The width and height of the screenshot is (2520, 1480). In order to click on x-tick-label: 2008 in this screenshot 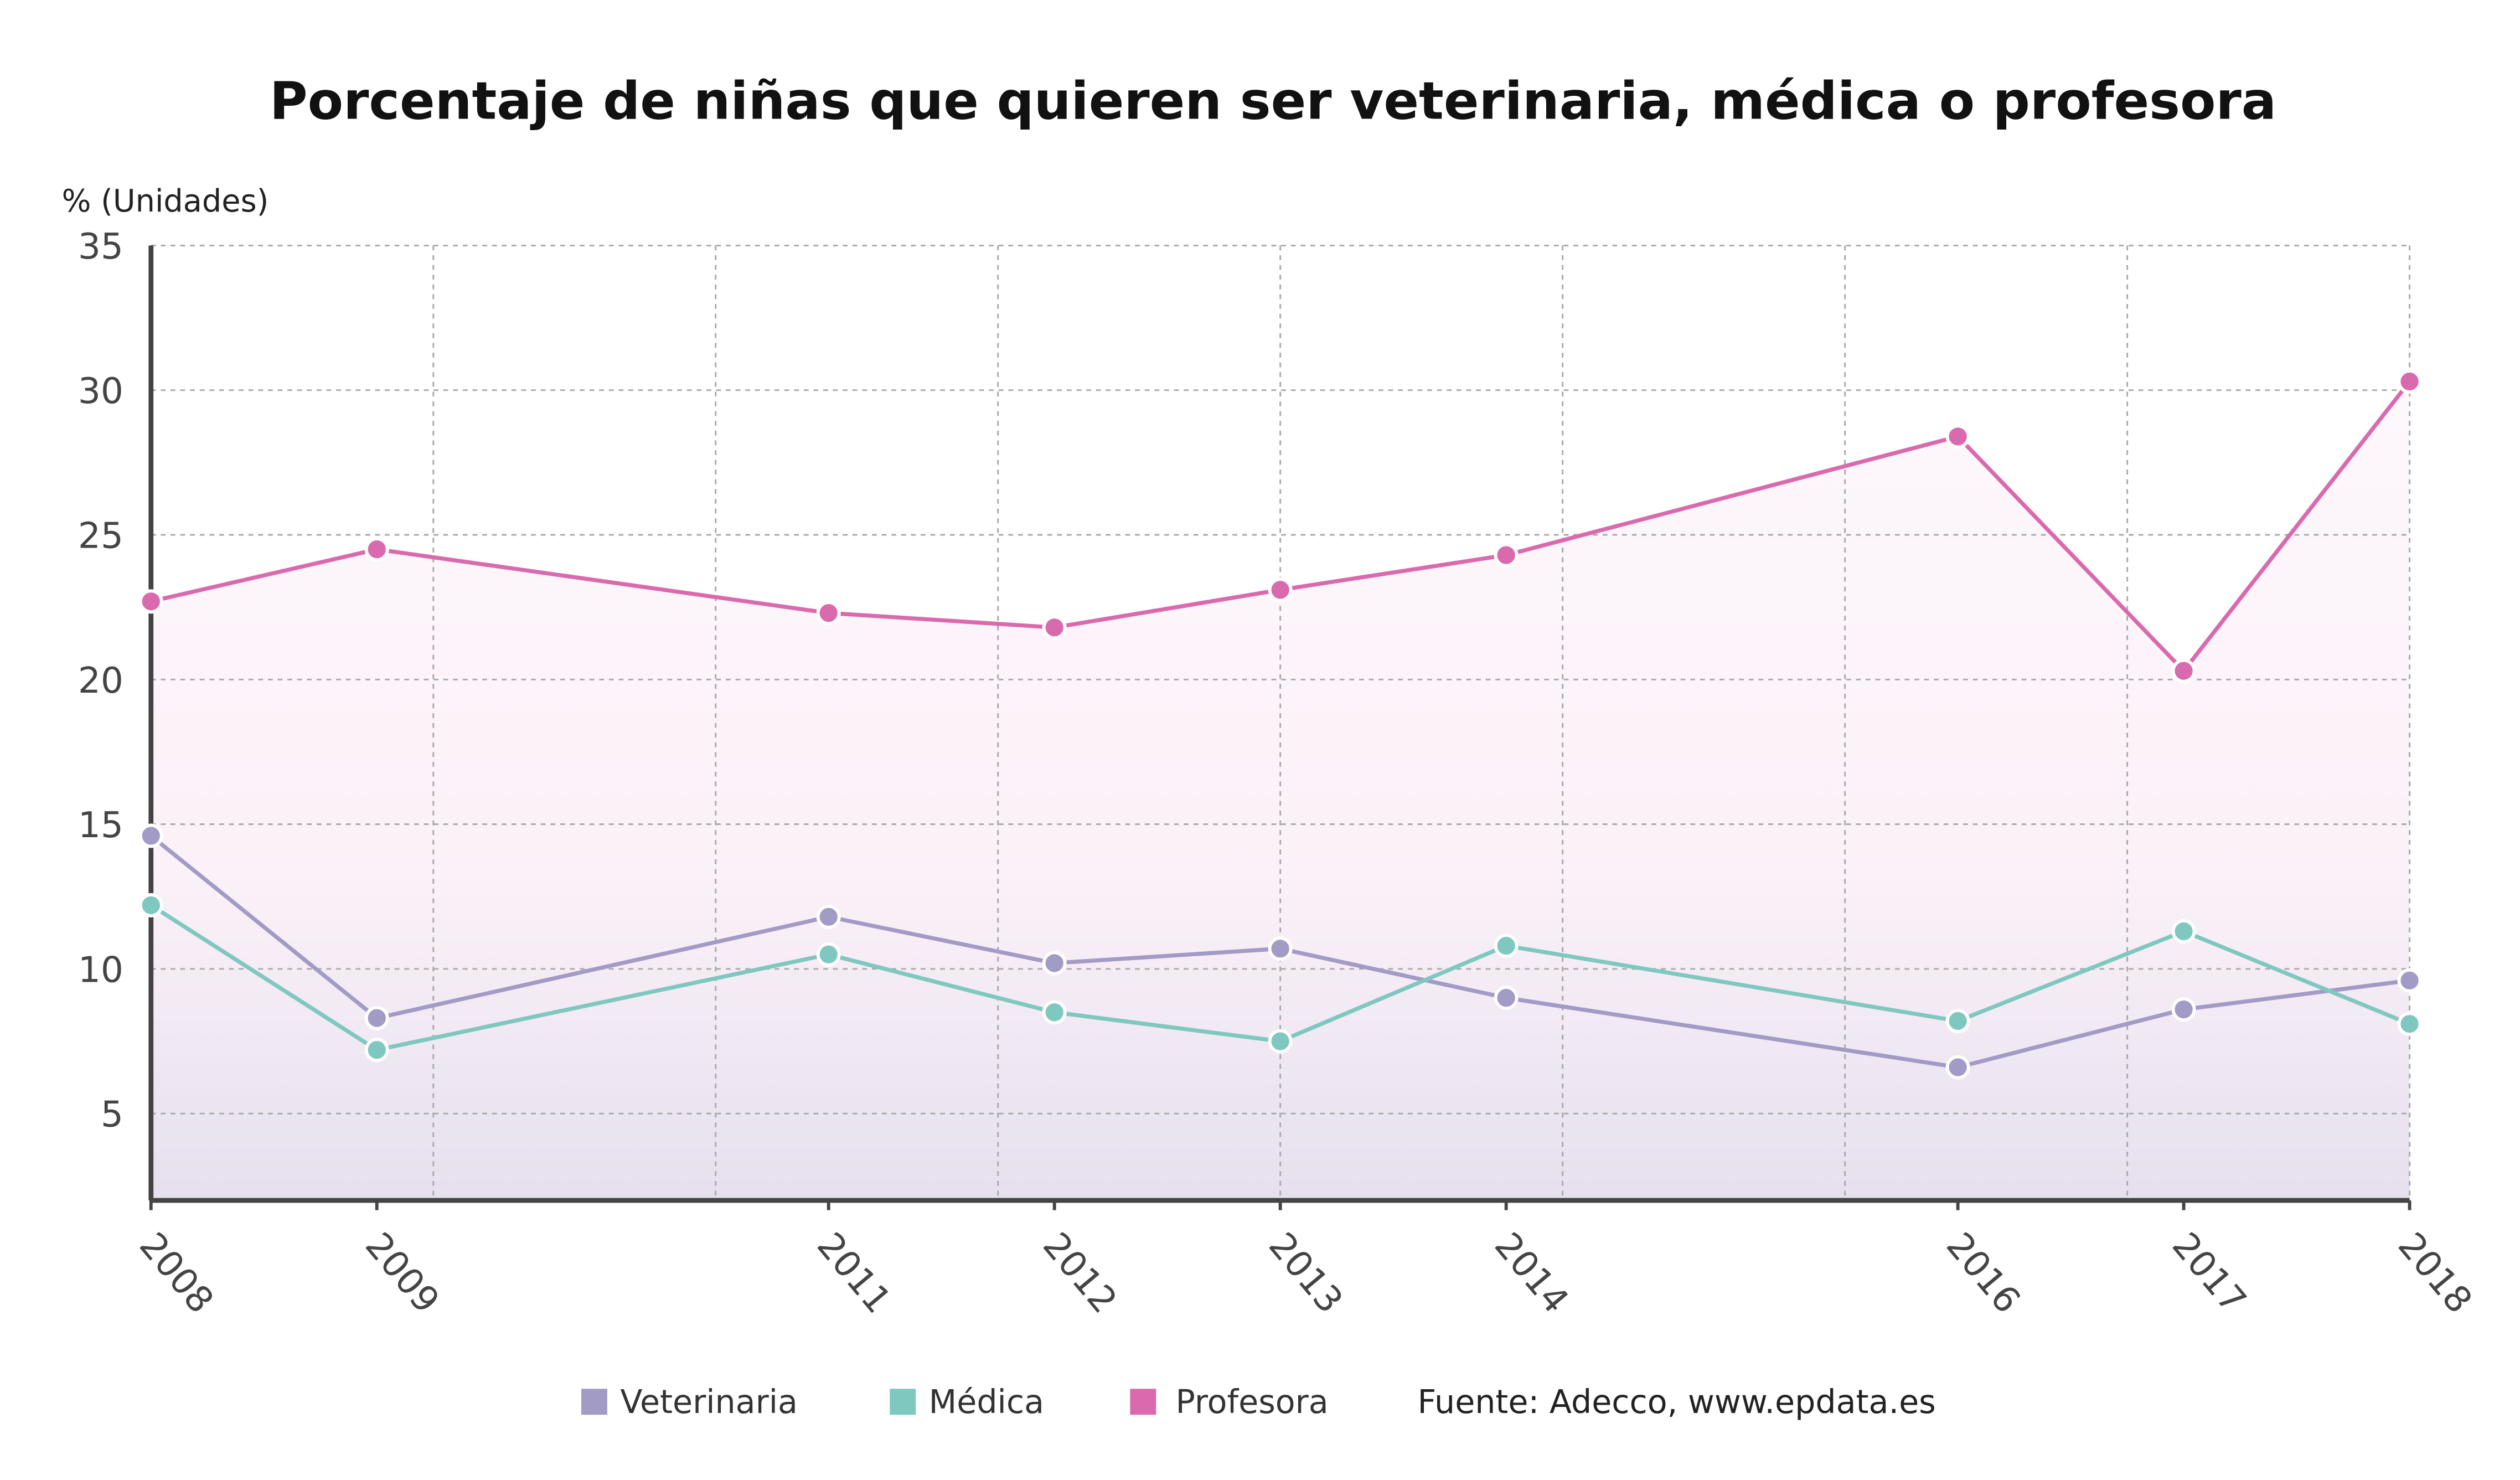, I will do `click(176, 1273)`.